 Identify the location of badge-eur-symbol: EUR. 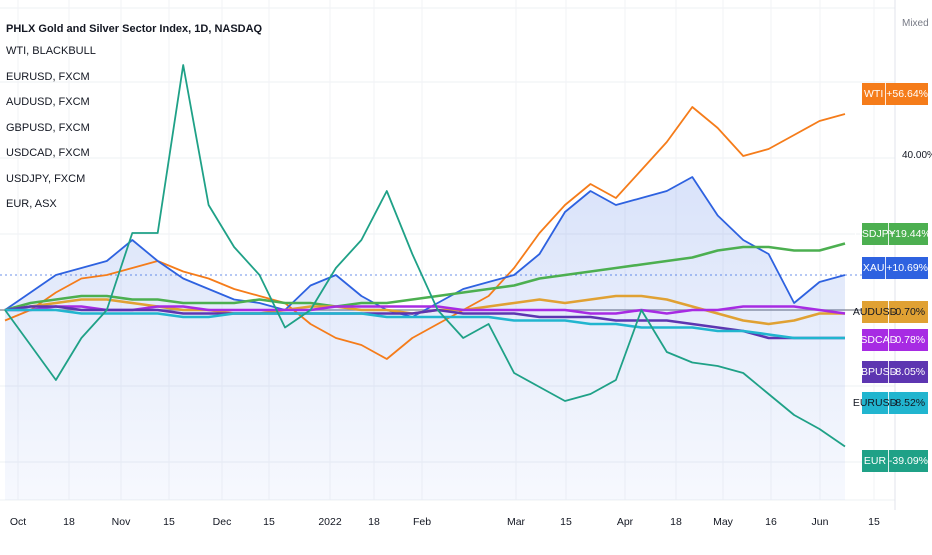
(875, 461).